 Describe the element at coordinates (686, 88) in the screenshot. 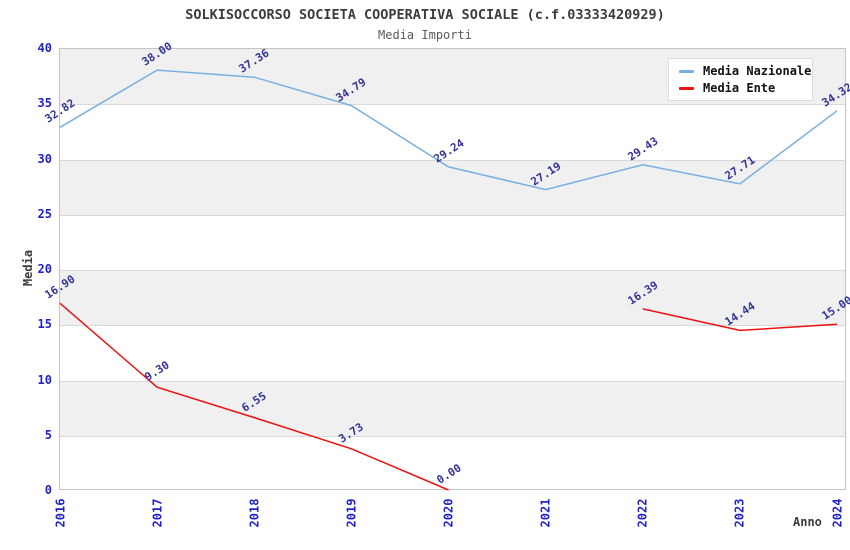

I see `ente-line-swatch-icon` at that location.